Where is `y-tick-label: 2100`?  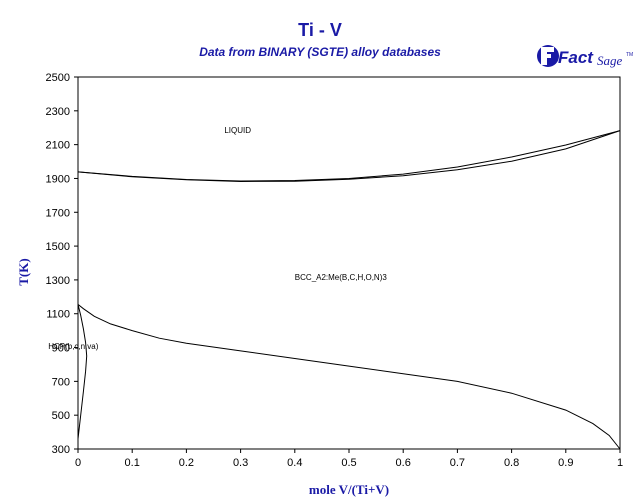
y-tick-label: 2100 is located at coordinates (58, 146).